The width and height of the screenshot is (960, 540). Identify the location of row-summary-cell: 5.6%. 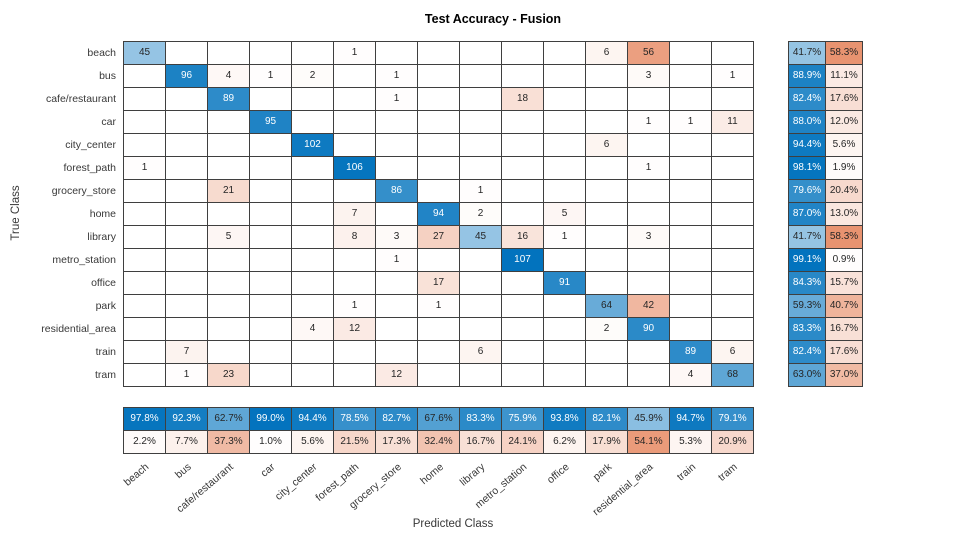
(844, 145).